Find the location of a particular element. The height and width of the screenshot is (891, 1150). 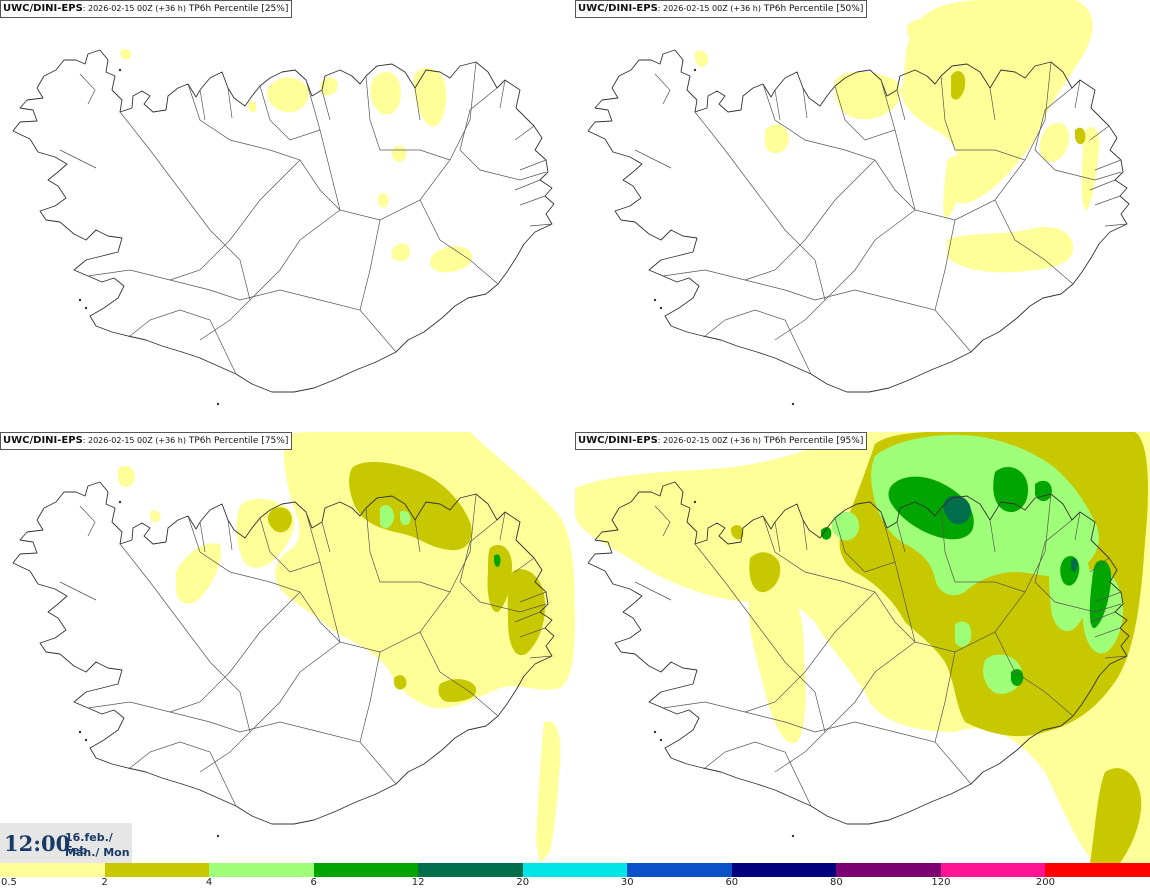

legend-tick-label: 80 is located at coordinates (836, 882).